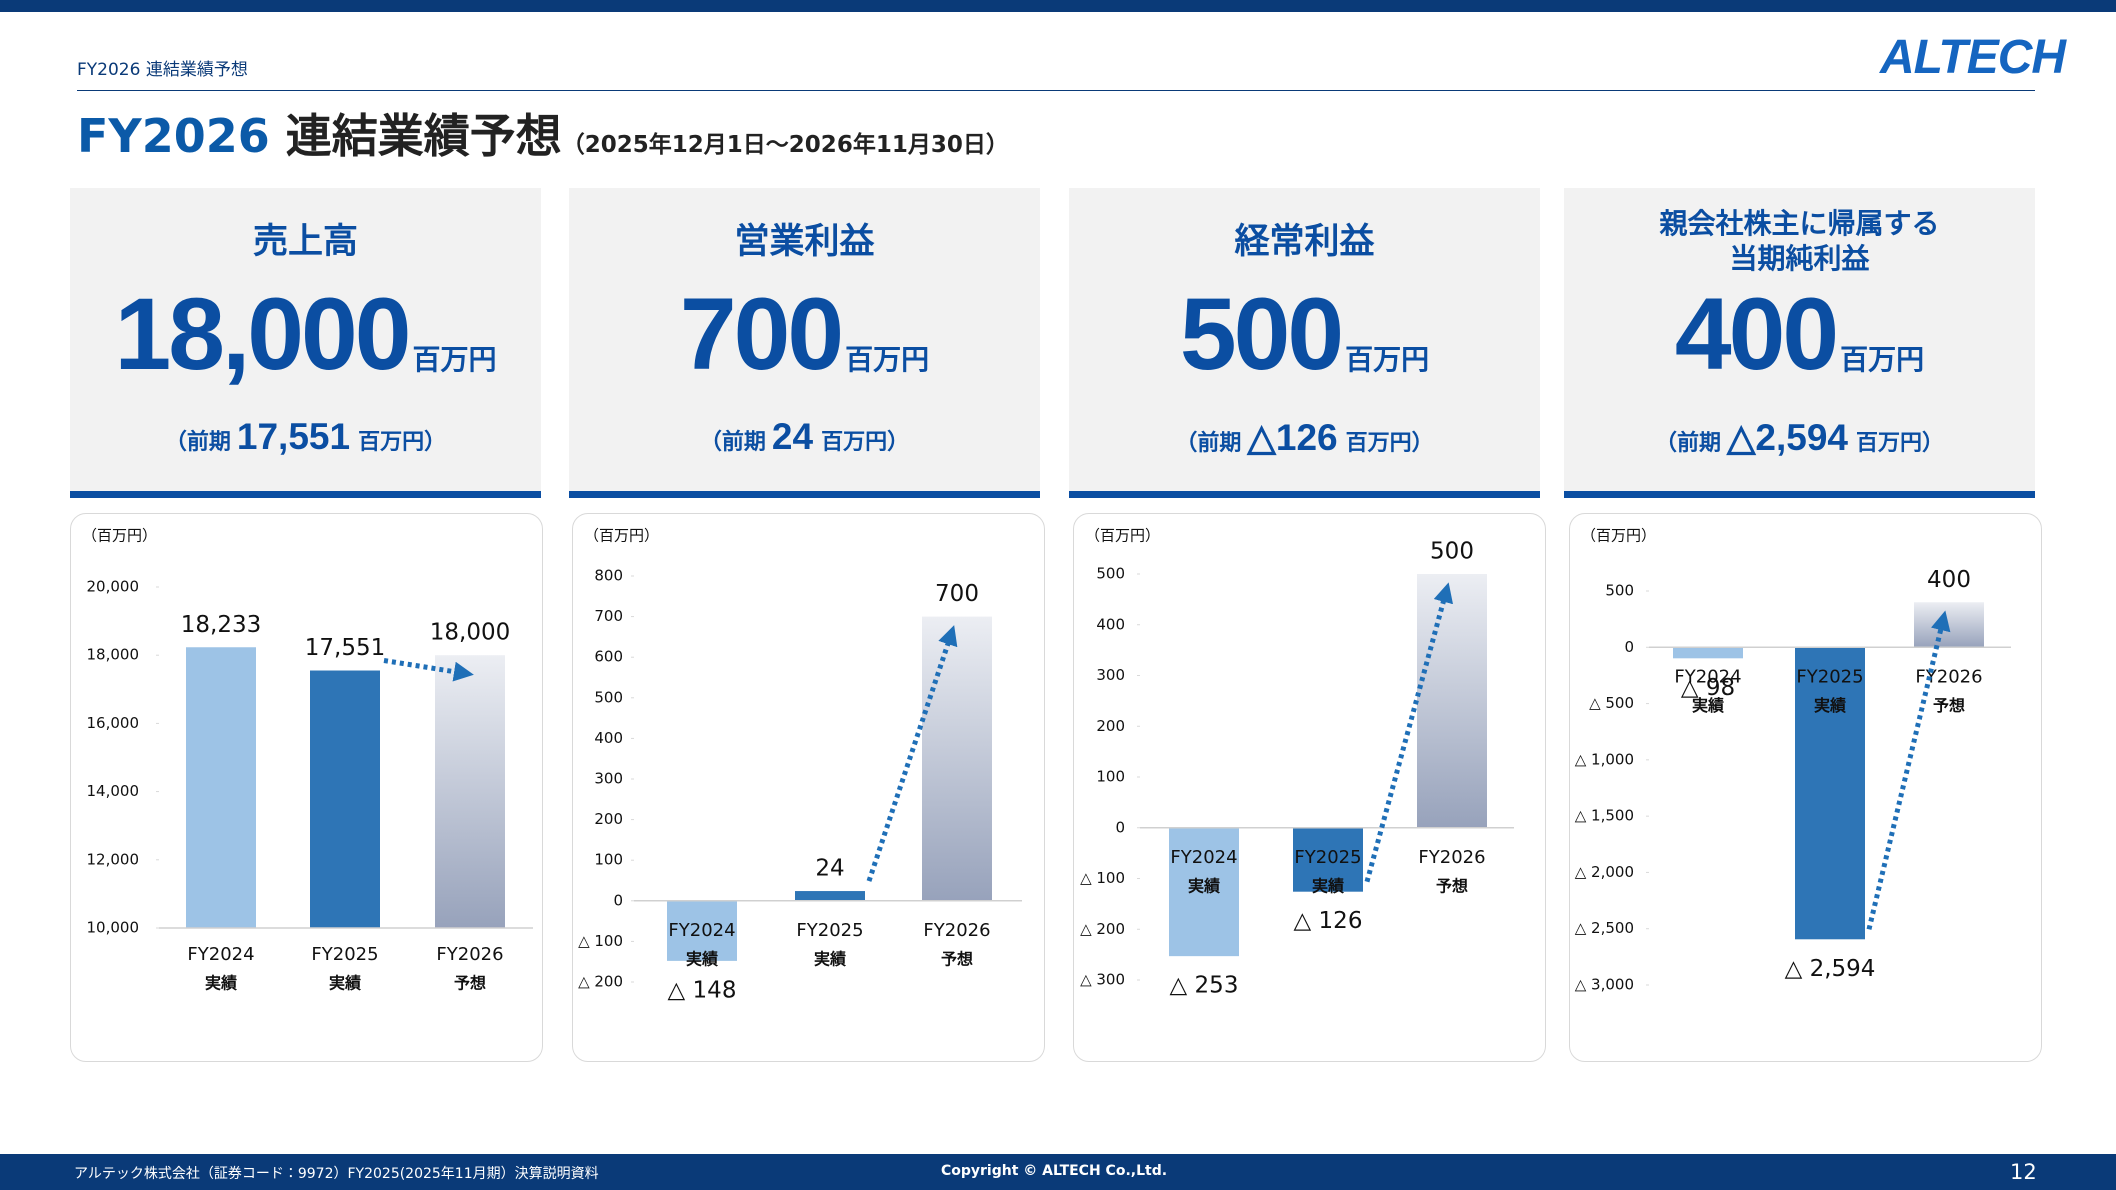  Describe the element at coordinates (2023, 1172) in the screenshot. I see `page-number: 12` at that location.